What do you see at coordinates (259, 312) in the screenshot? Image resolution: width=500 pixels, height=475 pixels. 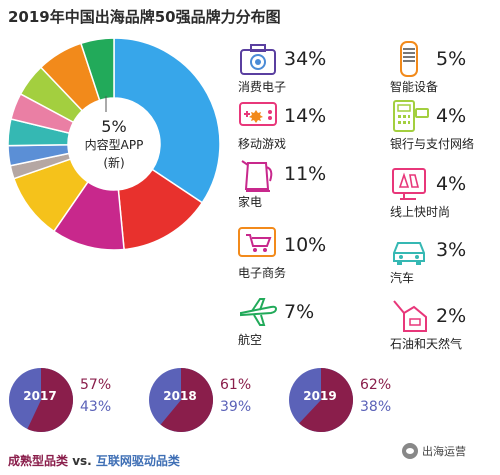 I see `airplane-icon` at bounding box center [259, 312].